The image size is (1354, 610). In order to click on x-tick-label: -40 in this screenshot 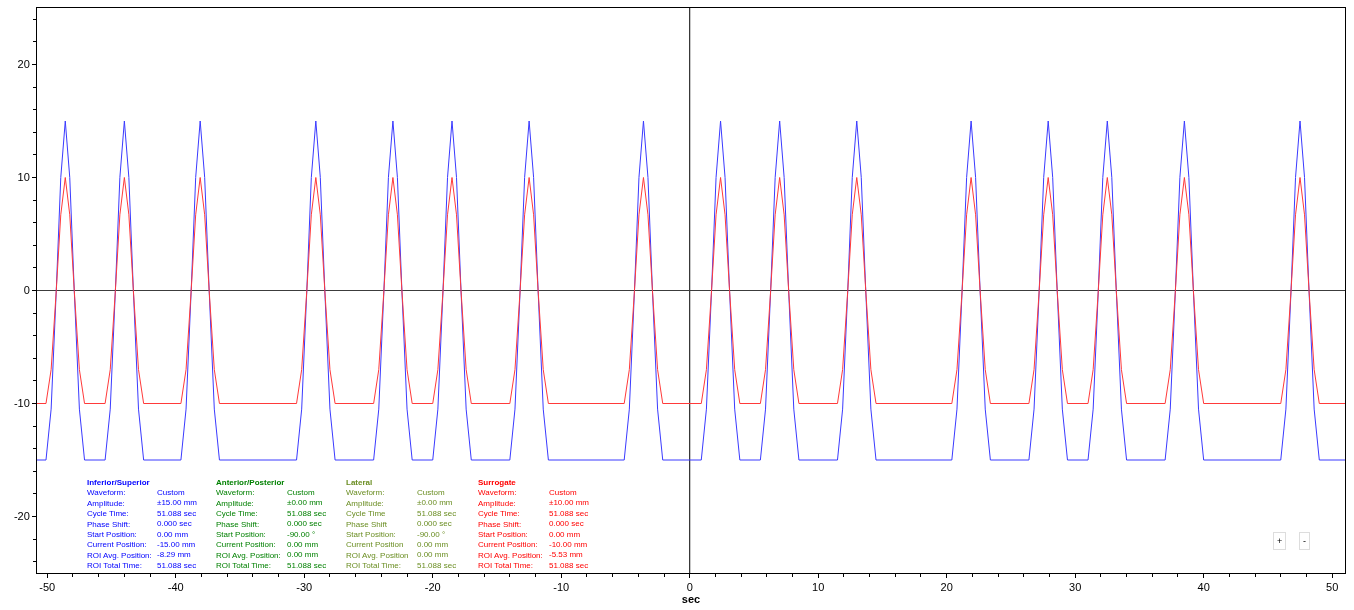, I will do `click(175, 587)`.